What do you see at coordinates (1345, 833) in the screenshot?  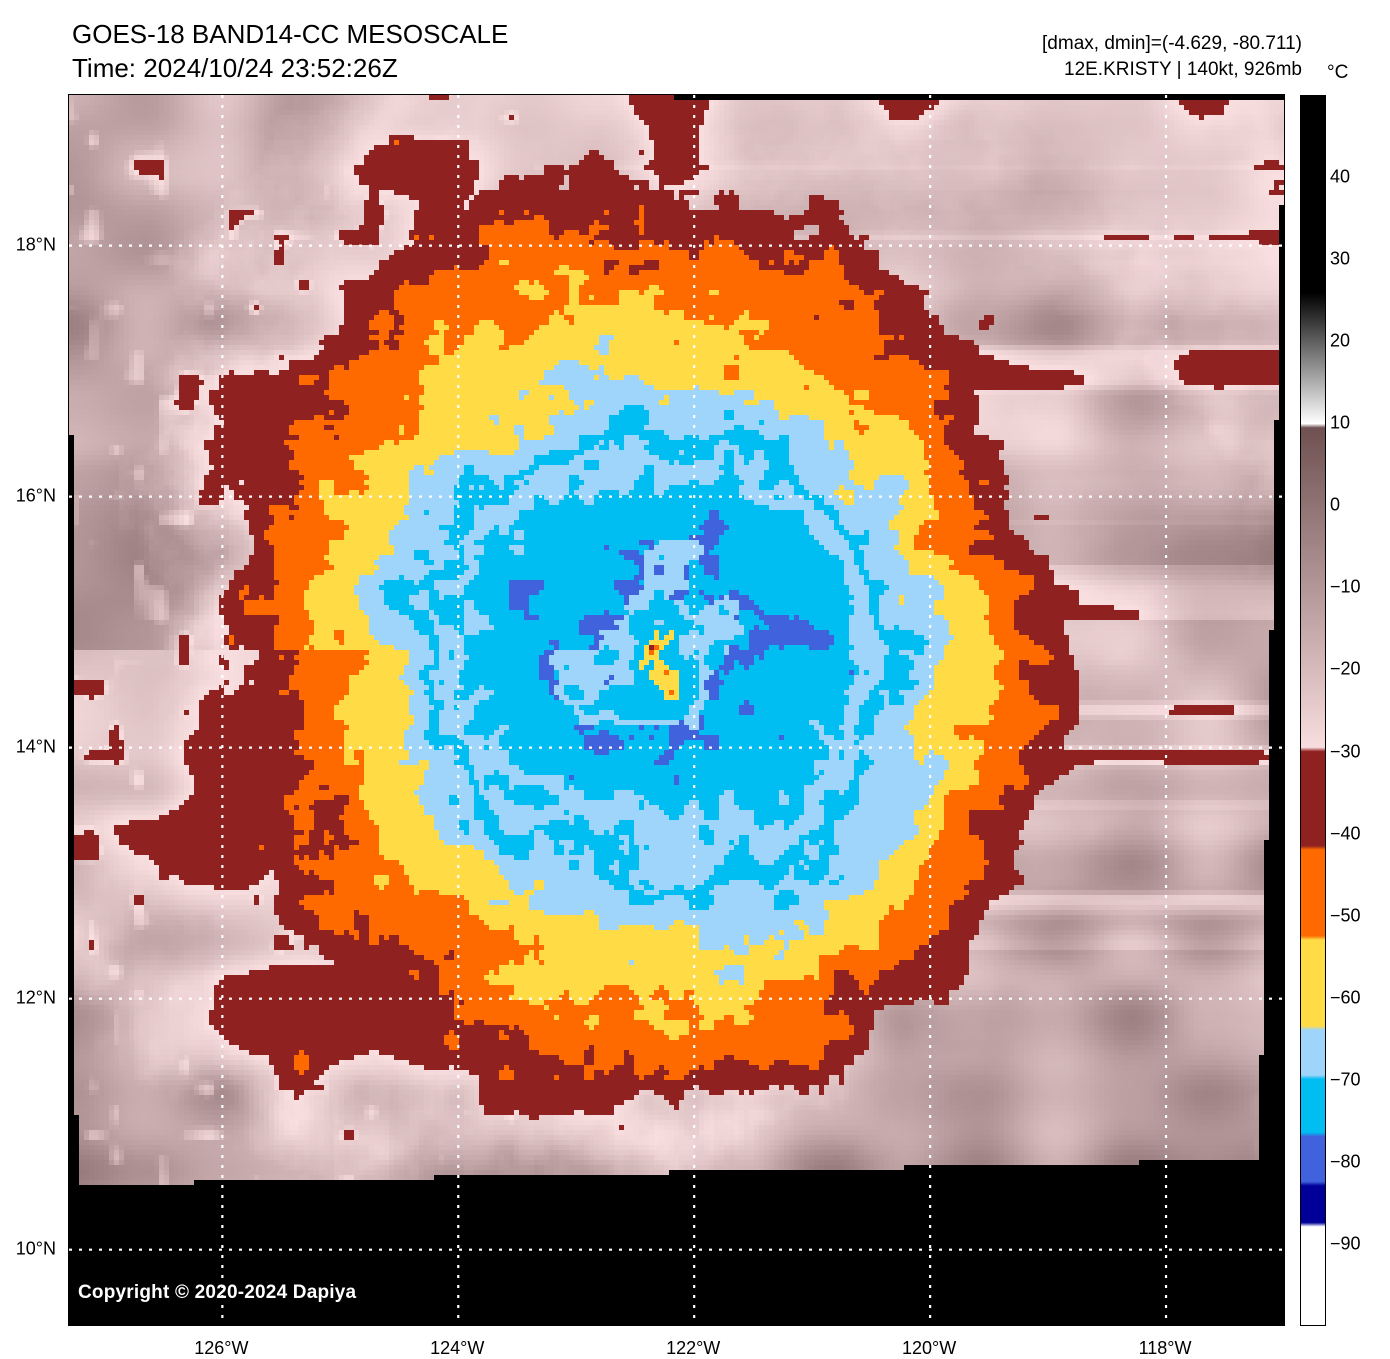 I see `colorbar-tick-label: −40` at bounding box center [1345, 833].